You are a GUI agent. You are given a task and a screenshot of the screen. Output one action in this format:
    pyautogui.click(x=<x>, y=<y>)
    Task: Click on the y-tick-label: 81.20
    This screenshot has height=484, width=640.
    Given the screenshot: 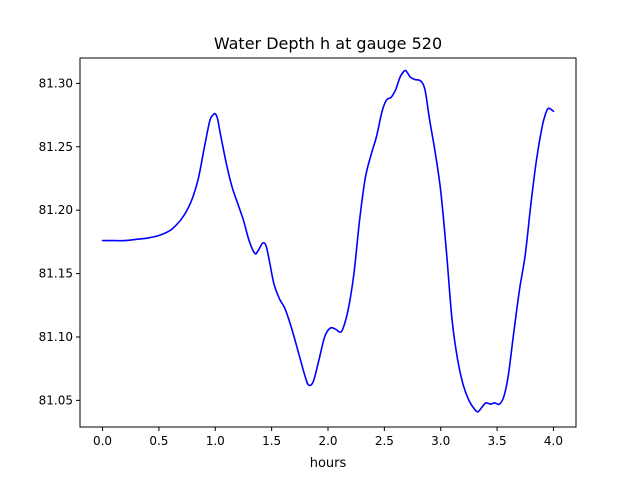 What is the action you would take?
    pyautogui.click(x=56, y=210)
    